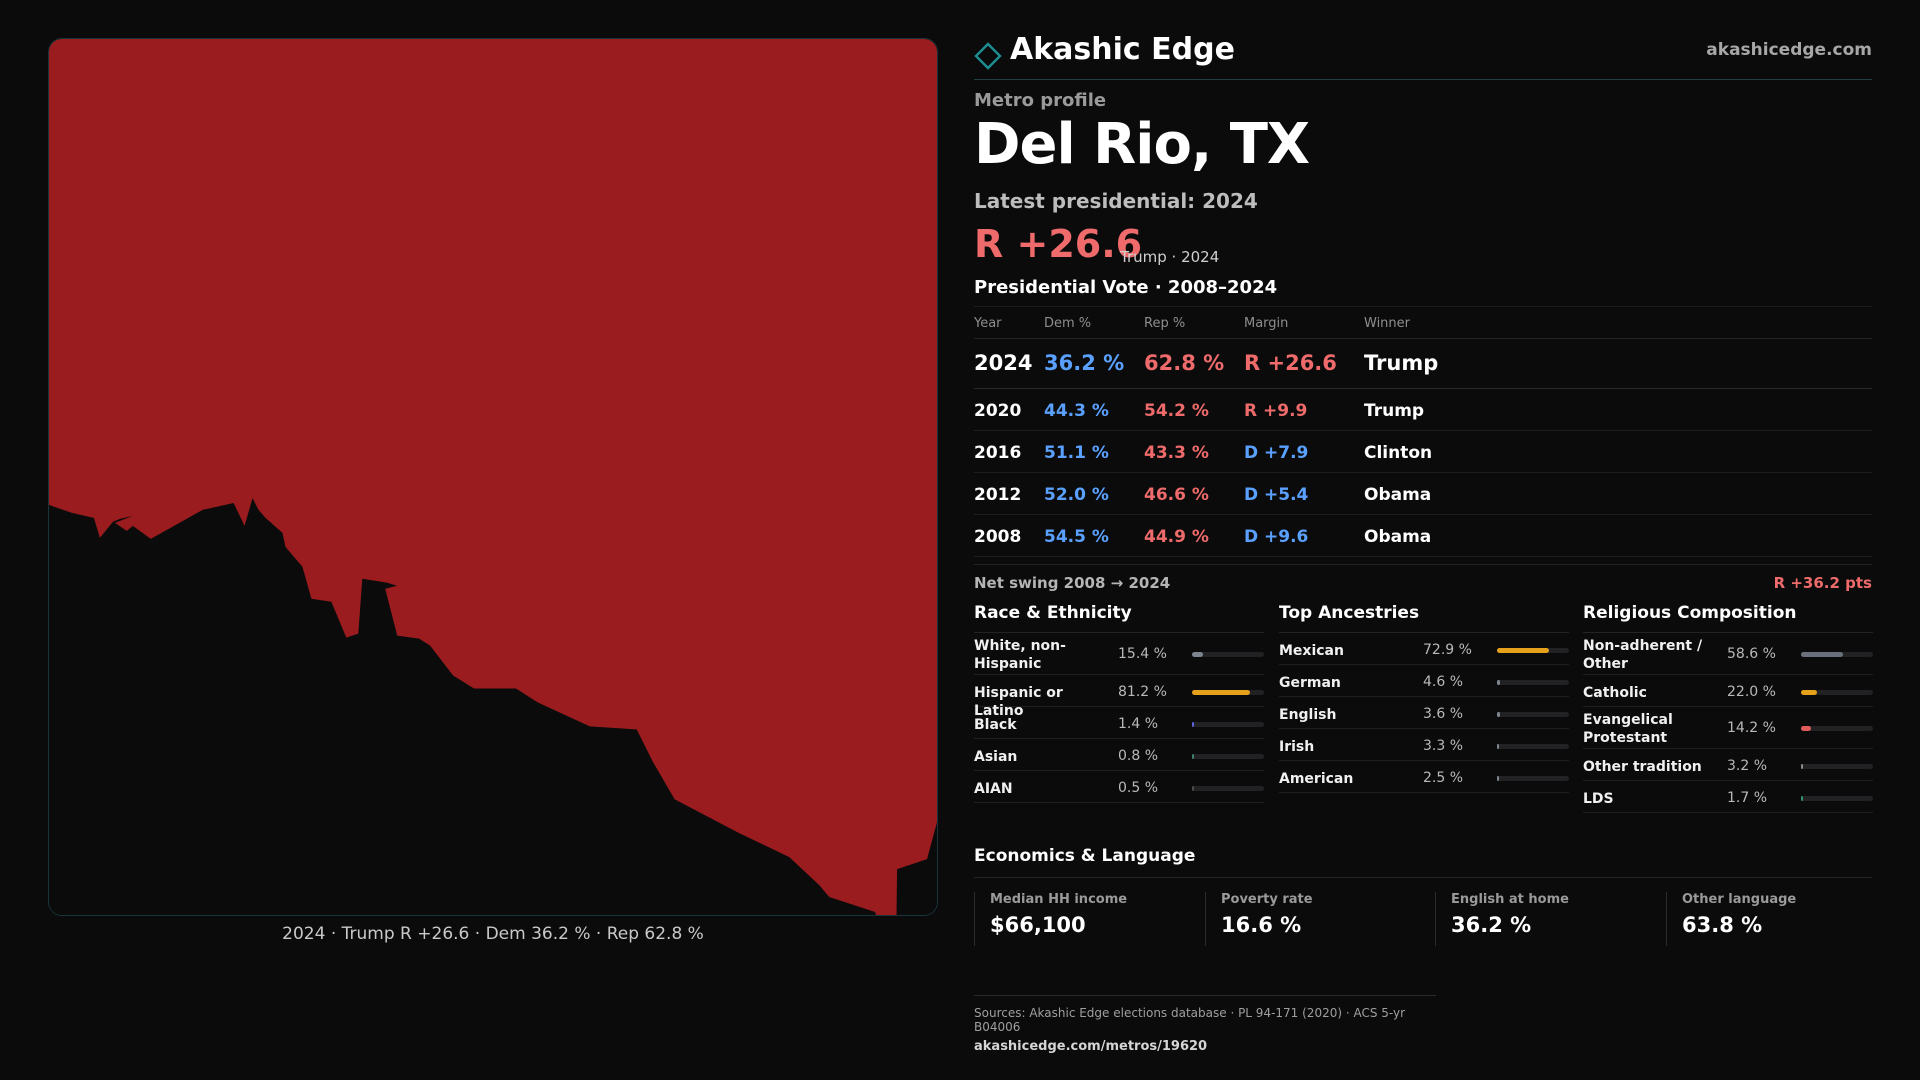  Describe the element at coordinates (1142, 692) in the screenshot. I see `item-value: 81.2 %` at that location.